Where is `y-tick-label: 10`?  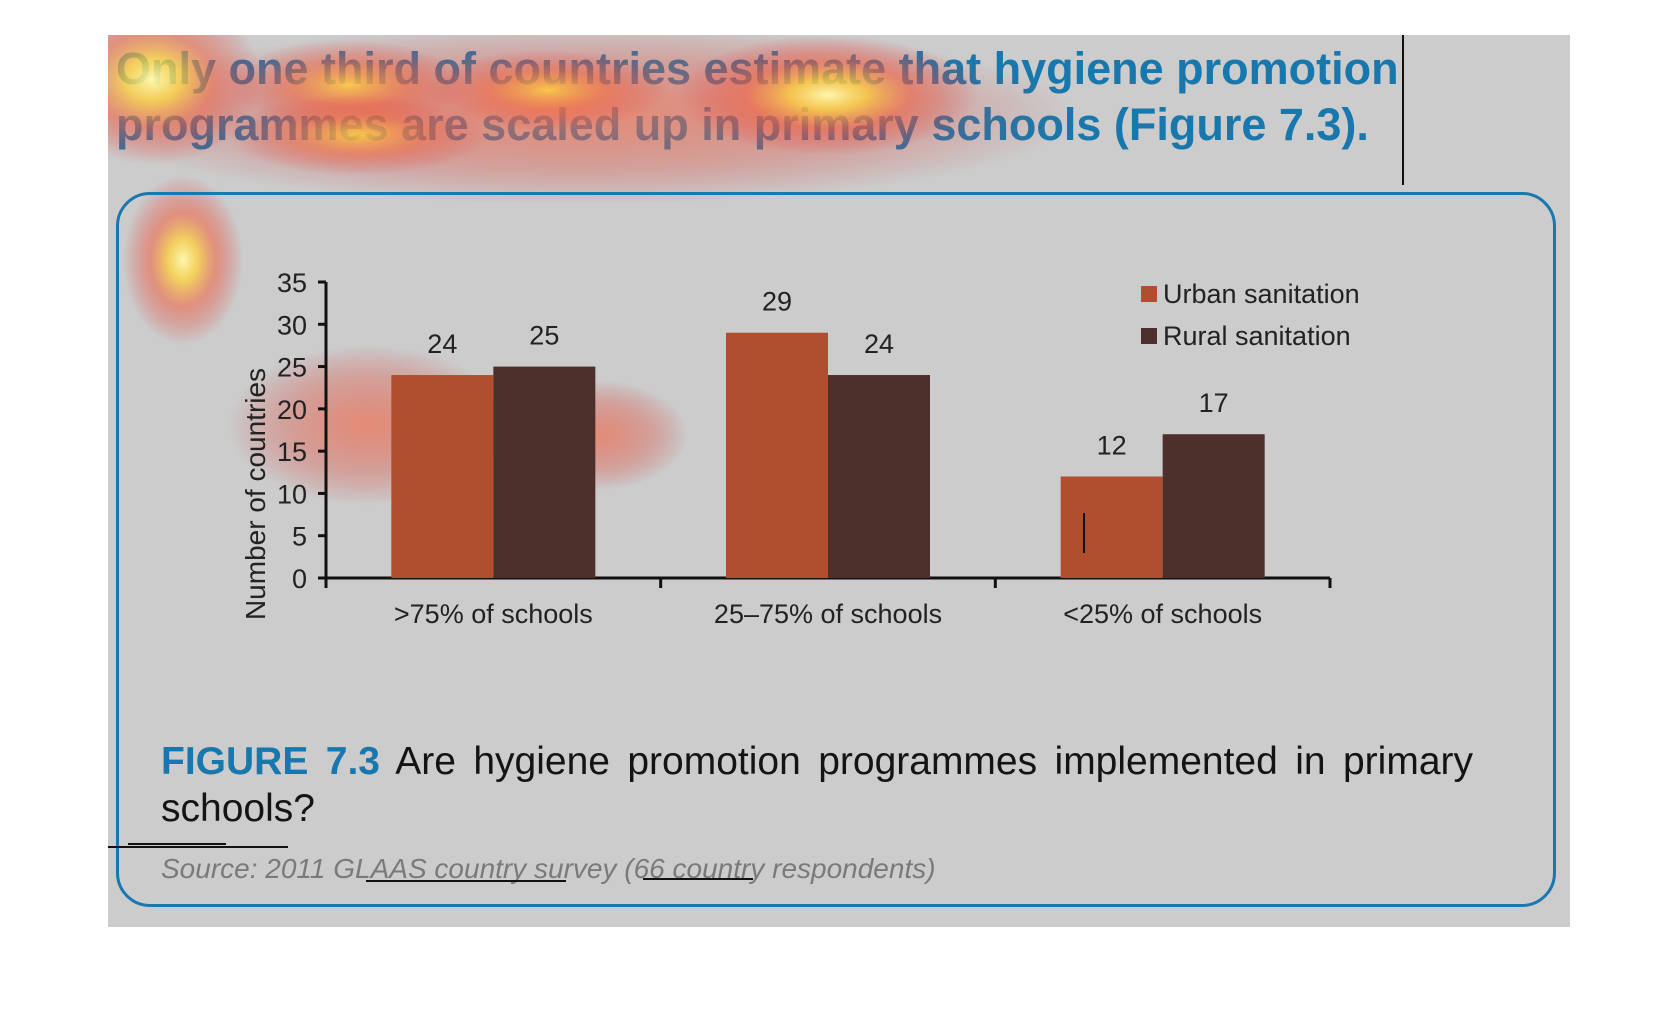 y-tick-label: 10 is located at coordinates (292, 494).